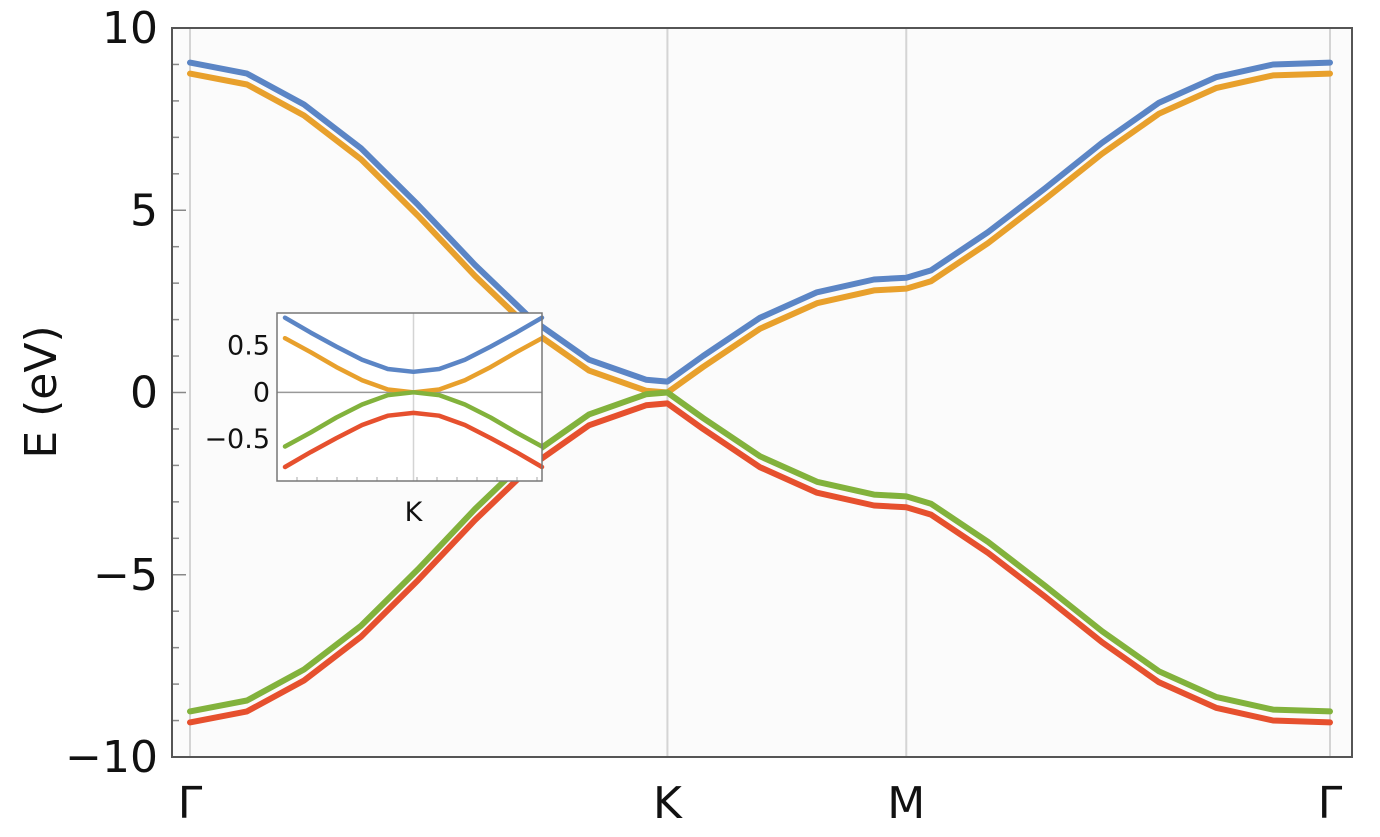 The width and height of the screenshot is (1380, 837). I want to click on inset-y-tick-label: −0.5, so click(237, 439).